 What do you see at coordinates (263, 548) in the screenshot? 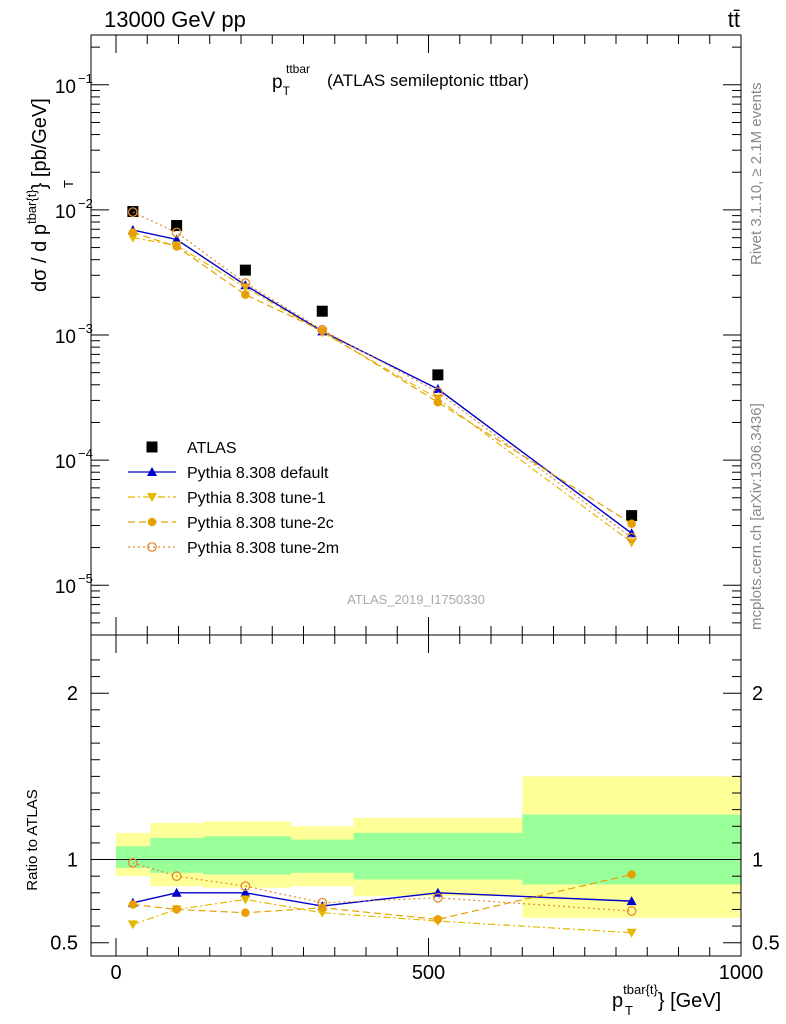
I see `legend-label-pythia-8-308-tune-2m: Pythia 8.308 tune-2m` at bounding box center [263, 548].